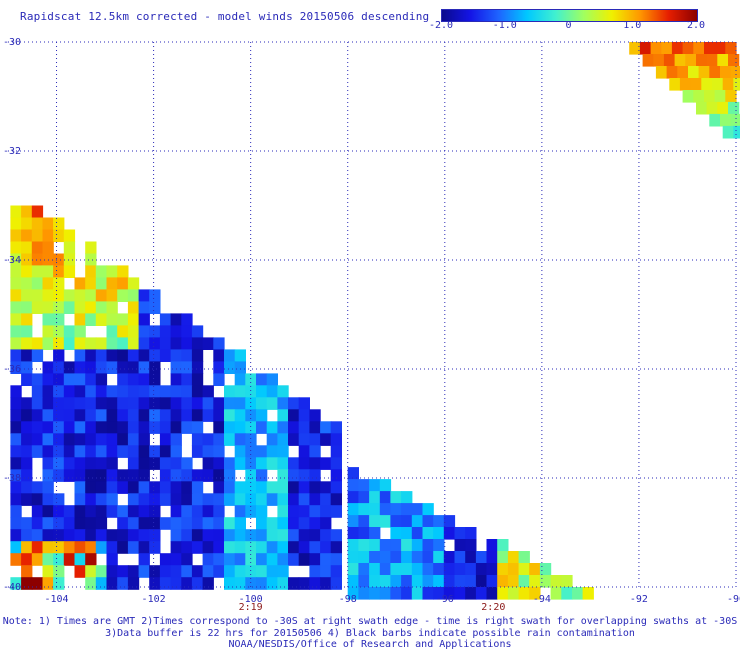  Describe the element at coordinates (12, 151) in the screenshot. I see `lat-tick-label: -32` at that location.